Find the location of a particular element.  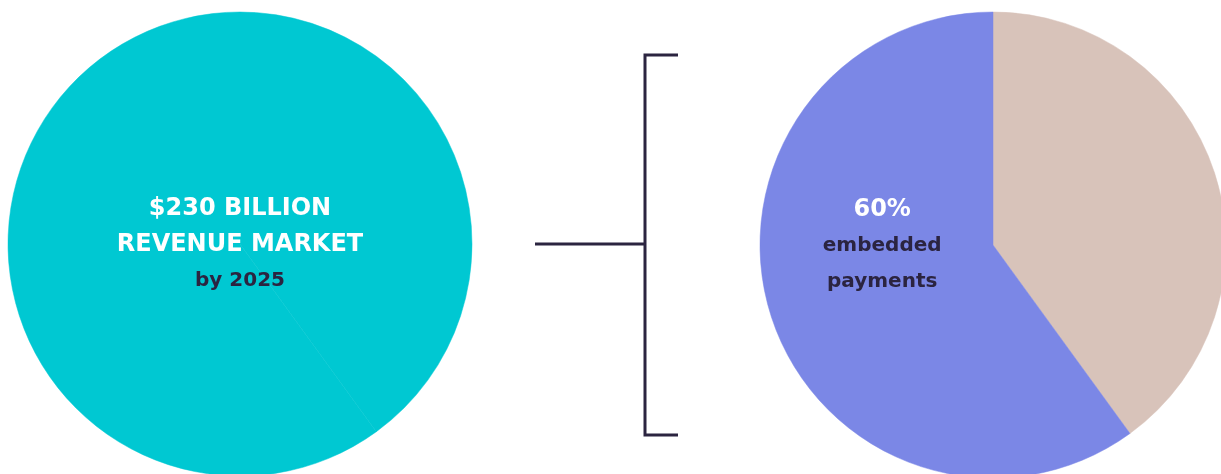

data-label: 60% is located at coordinates (882, 208).